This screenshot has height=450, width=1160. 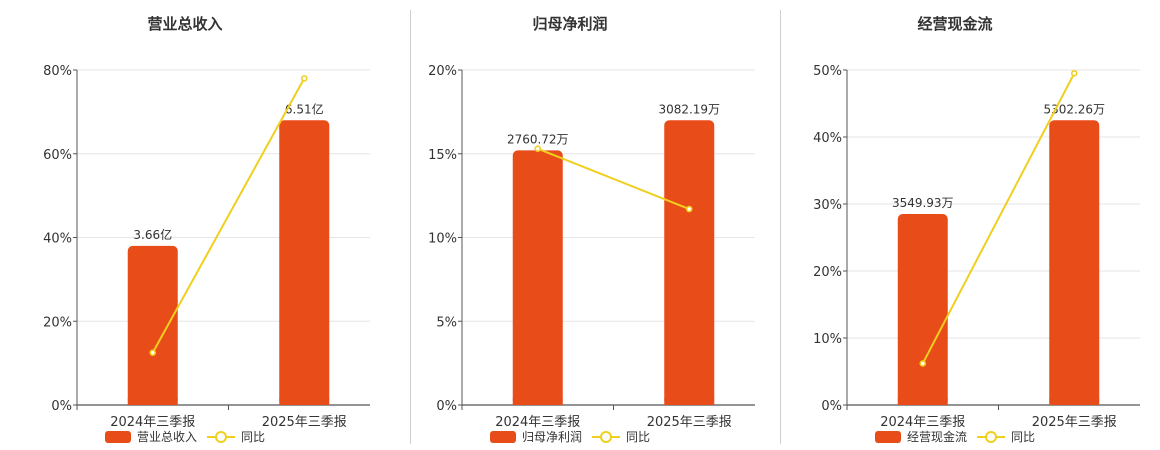 What do you see at coordinates (57, 71) in the screenshot?
I see `y-tick-label: 80%` at bounding box center [57, 71].